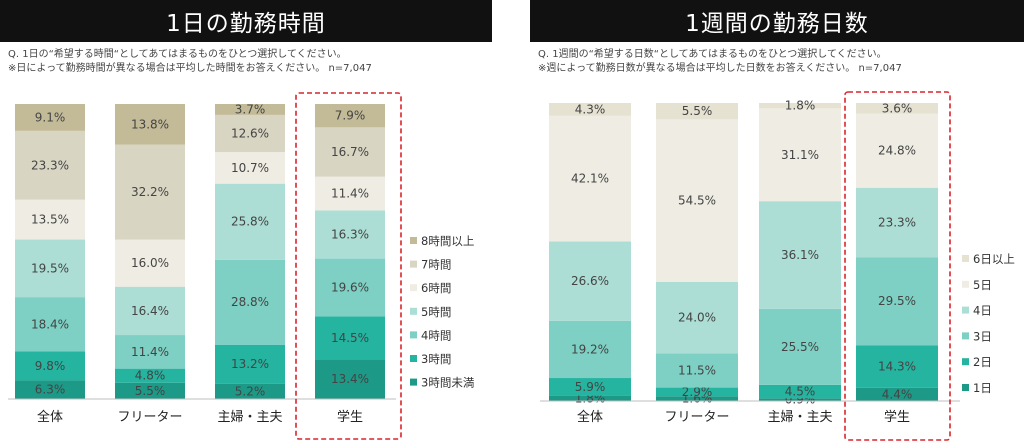 The height and width of the screenshot is (447, 1024). Describe the element at coordinates (447, 241) in the screenshot. I see `legend-label: 8時間以上` at that location.